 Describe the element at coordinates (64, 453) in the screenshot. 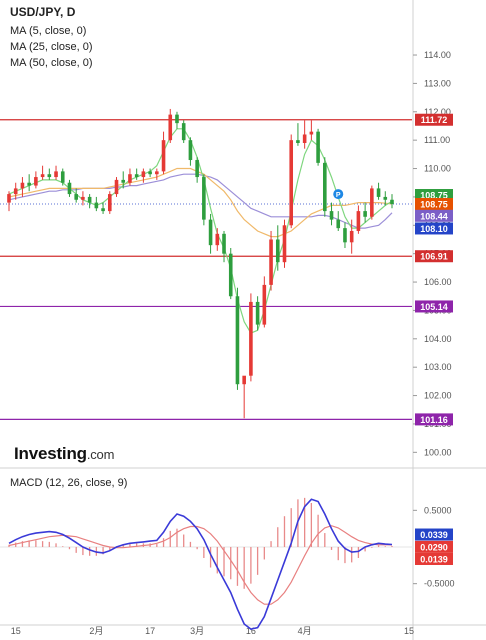

I see `investing-logo: Investing.com` at that location.